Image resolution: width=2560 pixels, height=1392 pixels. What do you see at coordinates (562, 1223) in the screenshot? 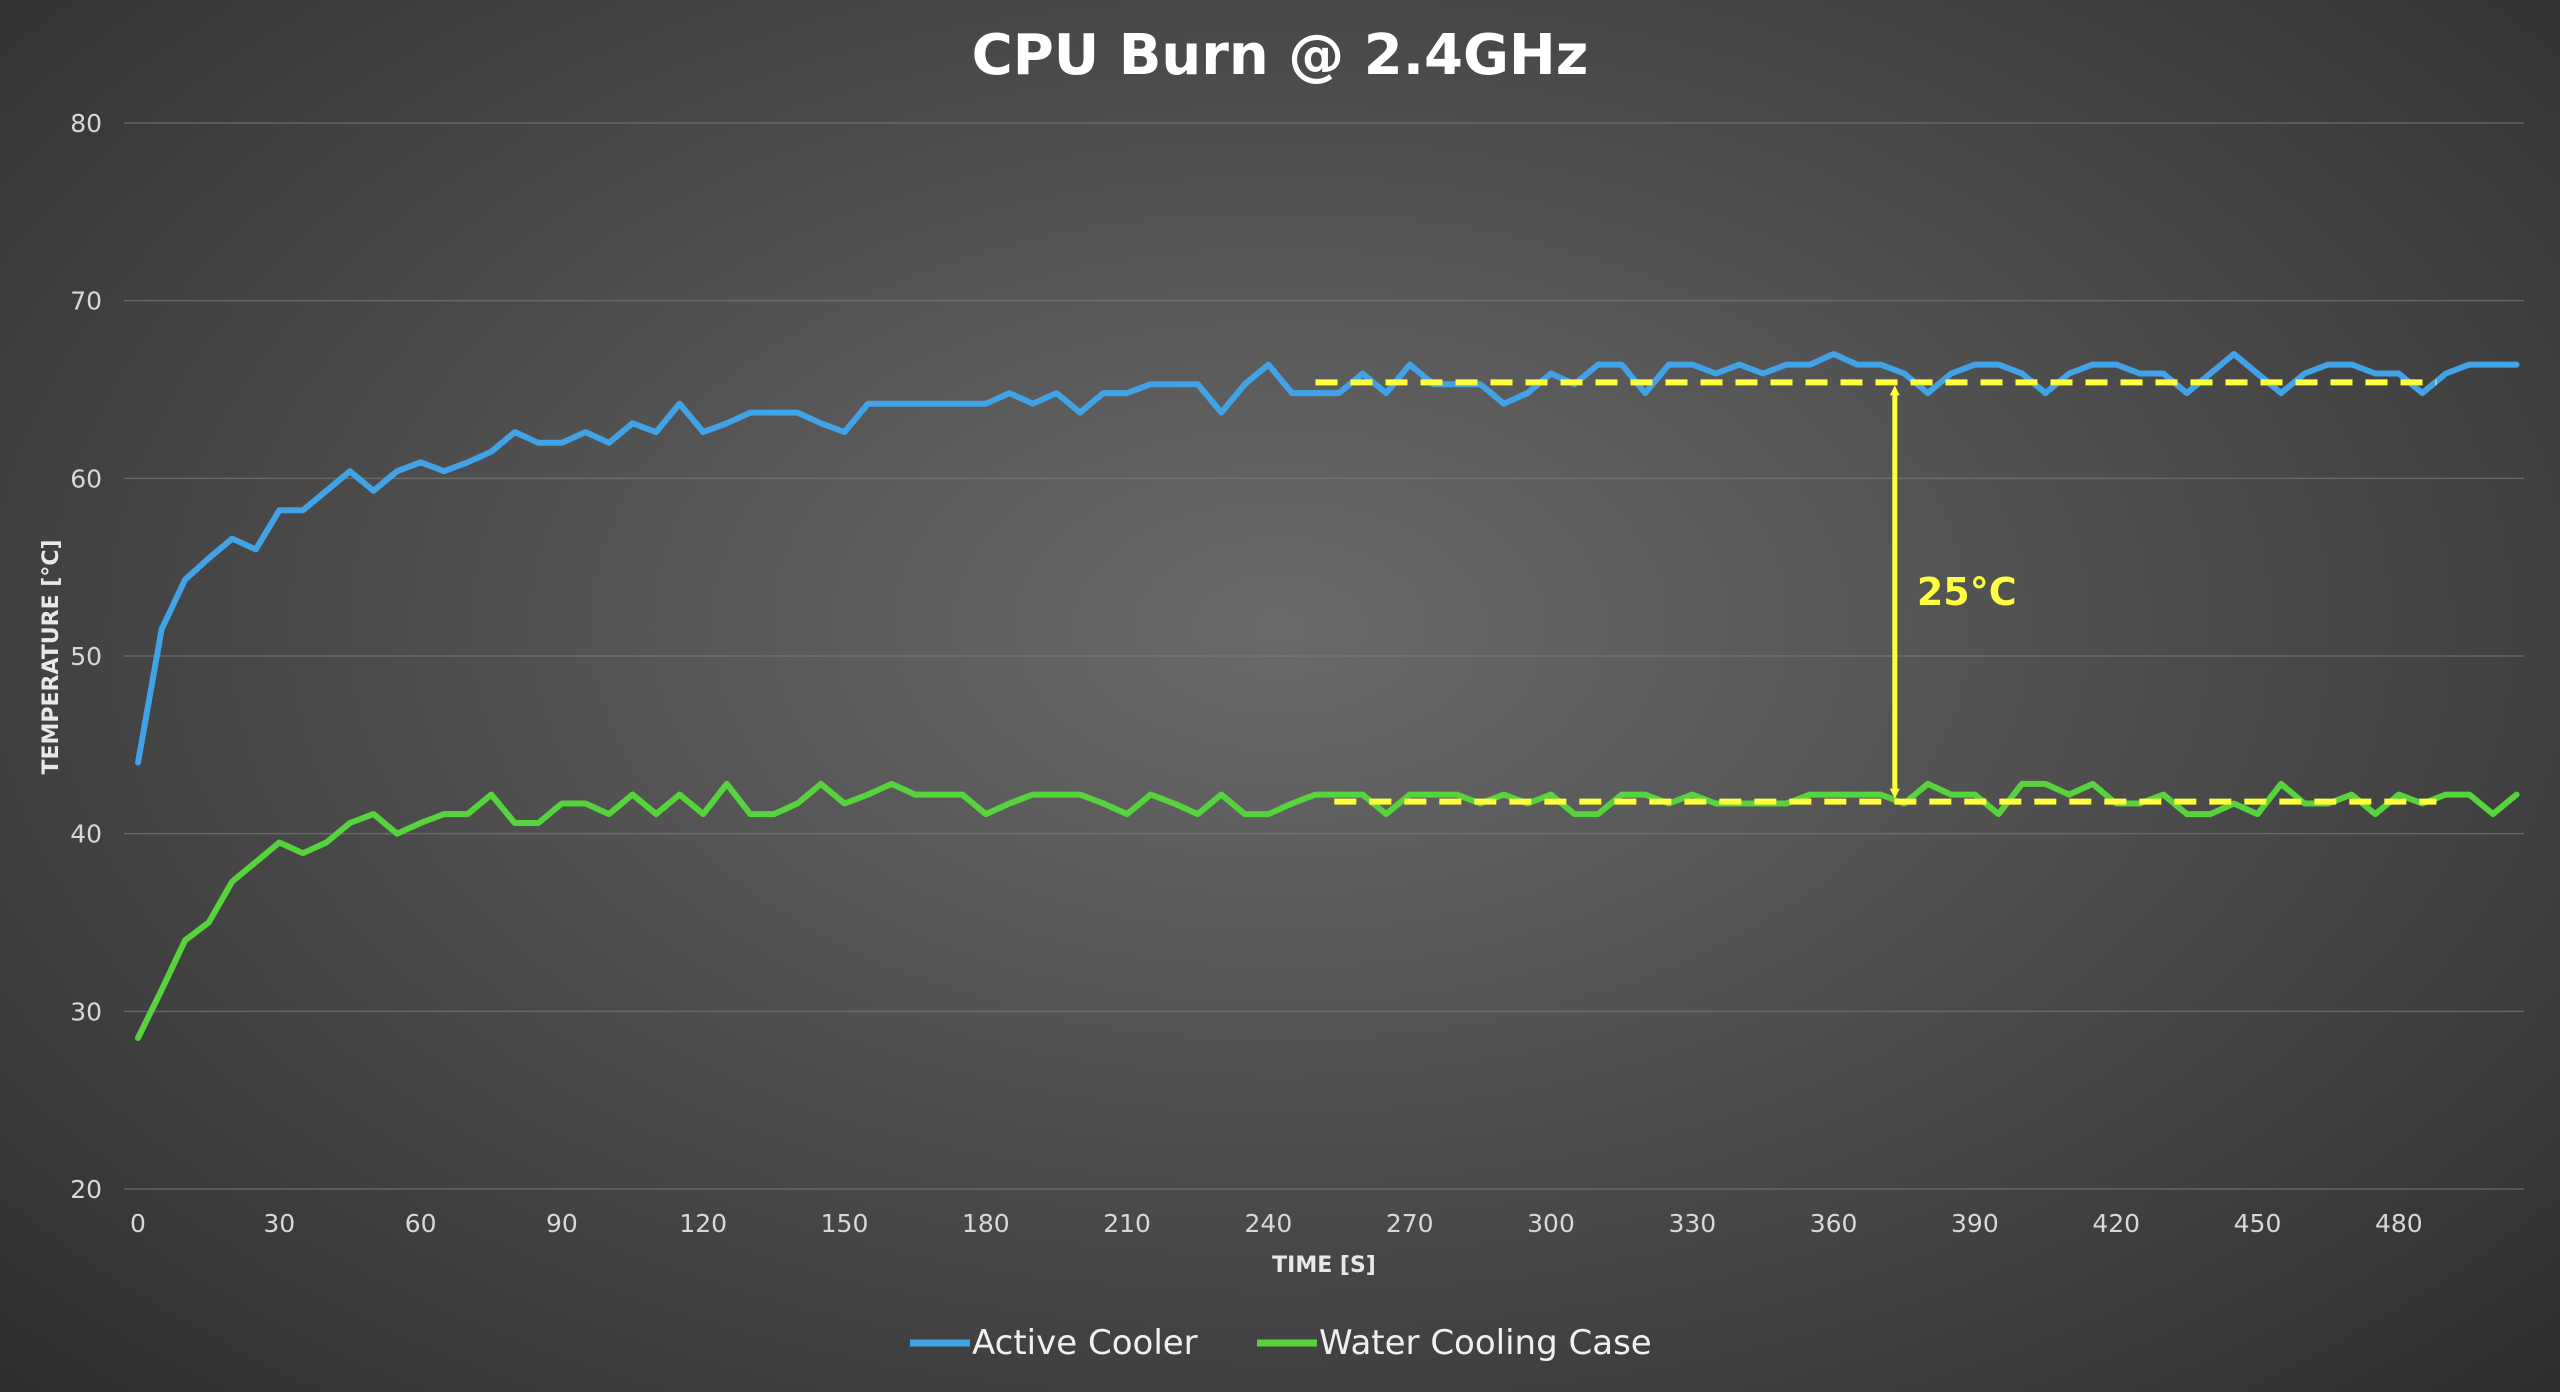
I see `x-tick-label: 90` at bounding box center [562, 1223].